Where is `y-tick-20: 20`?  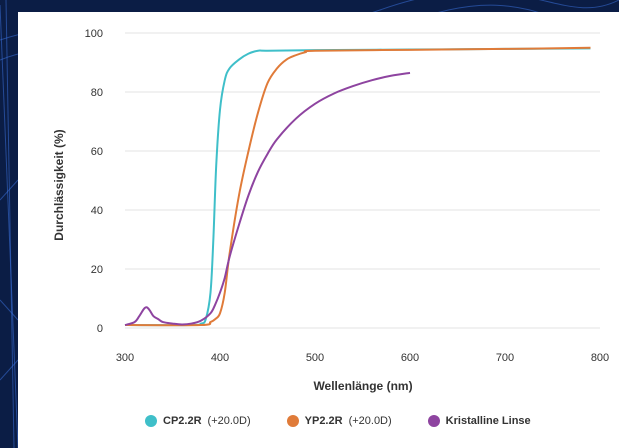 y-tick-20: 20 is located at coordinates (97, 270).